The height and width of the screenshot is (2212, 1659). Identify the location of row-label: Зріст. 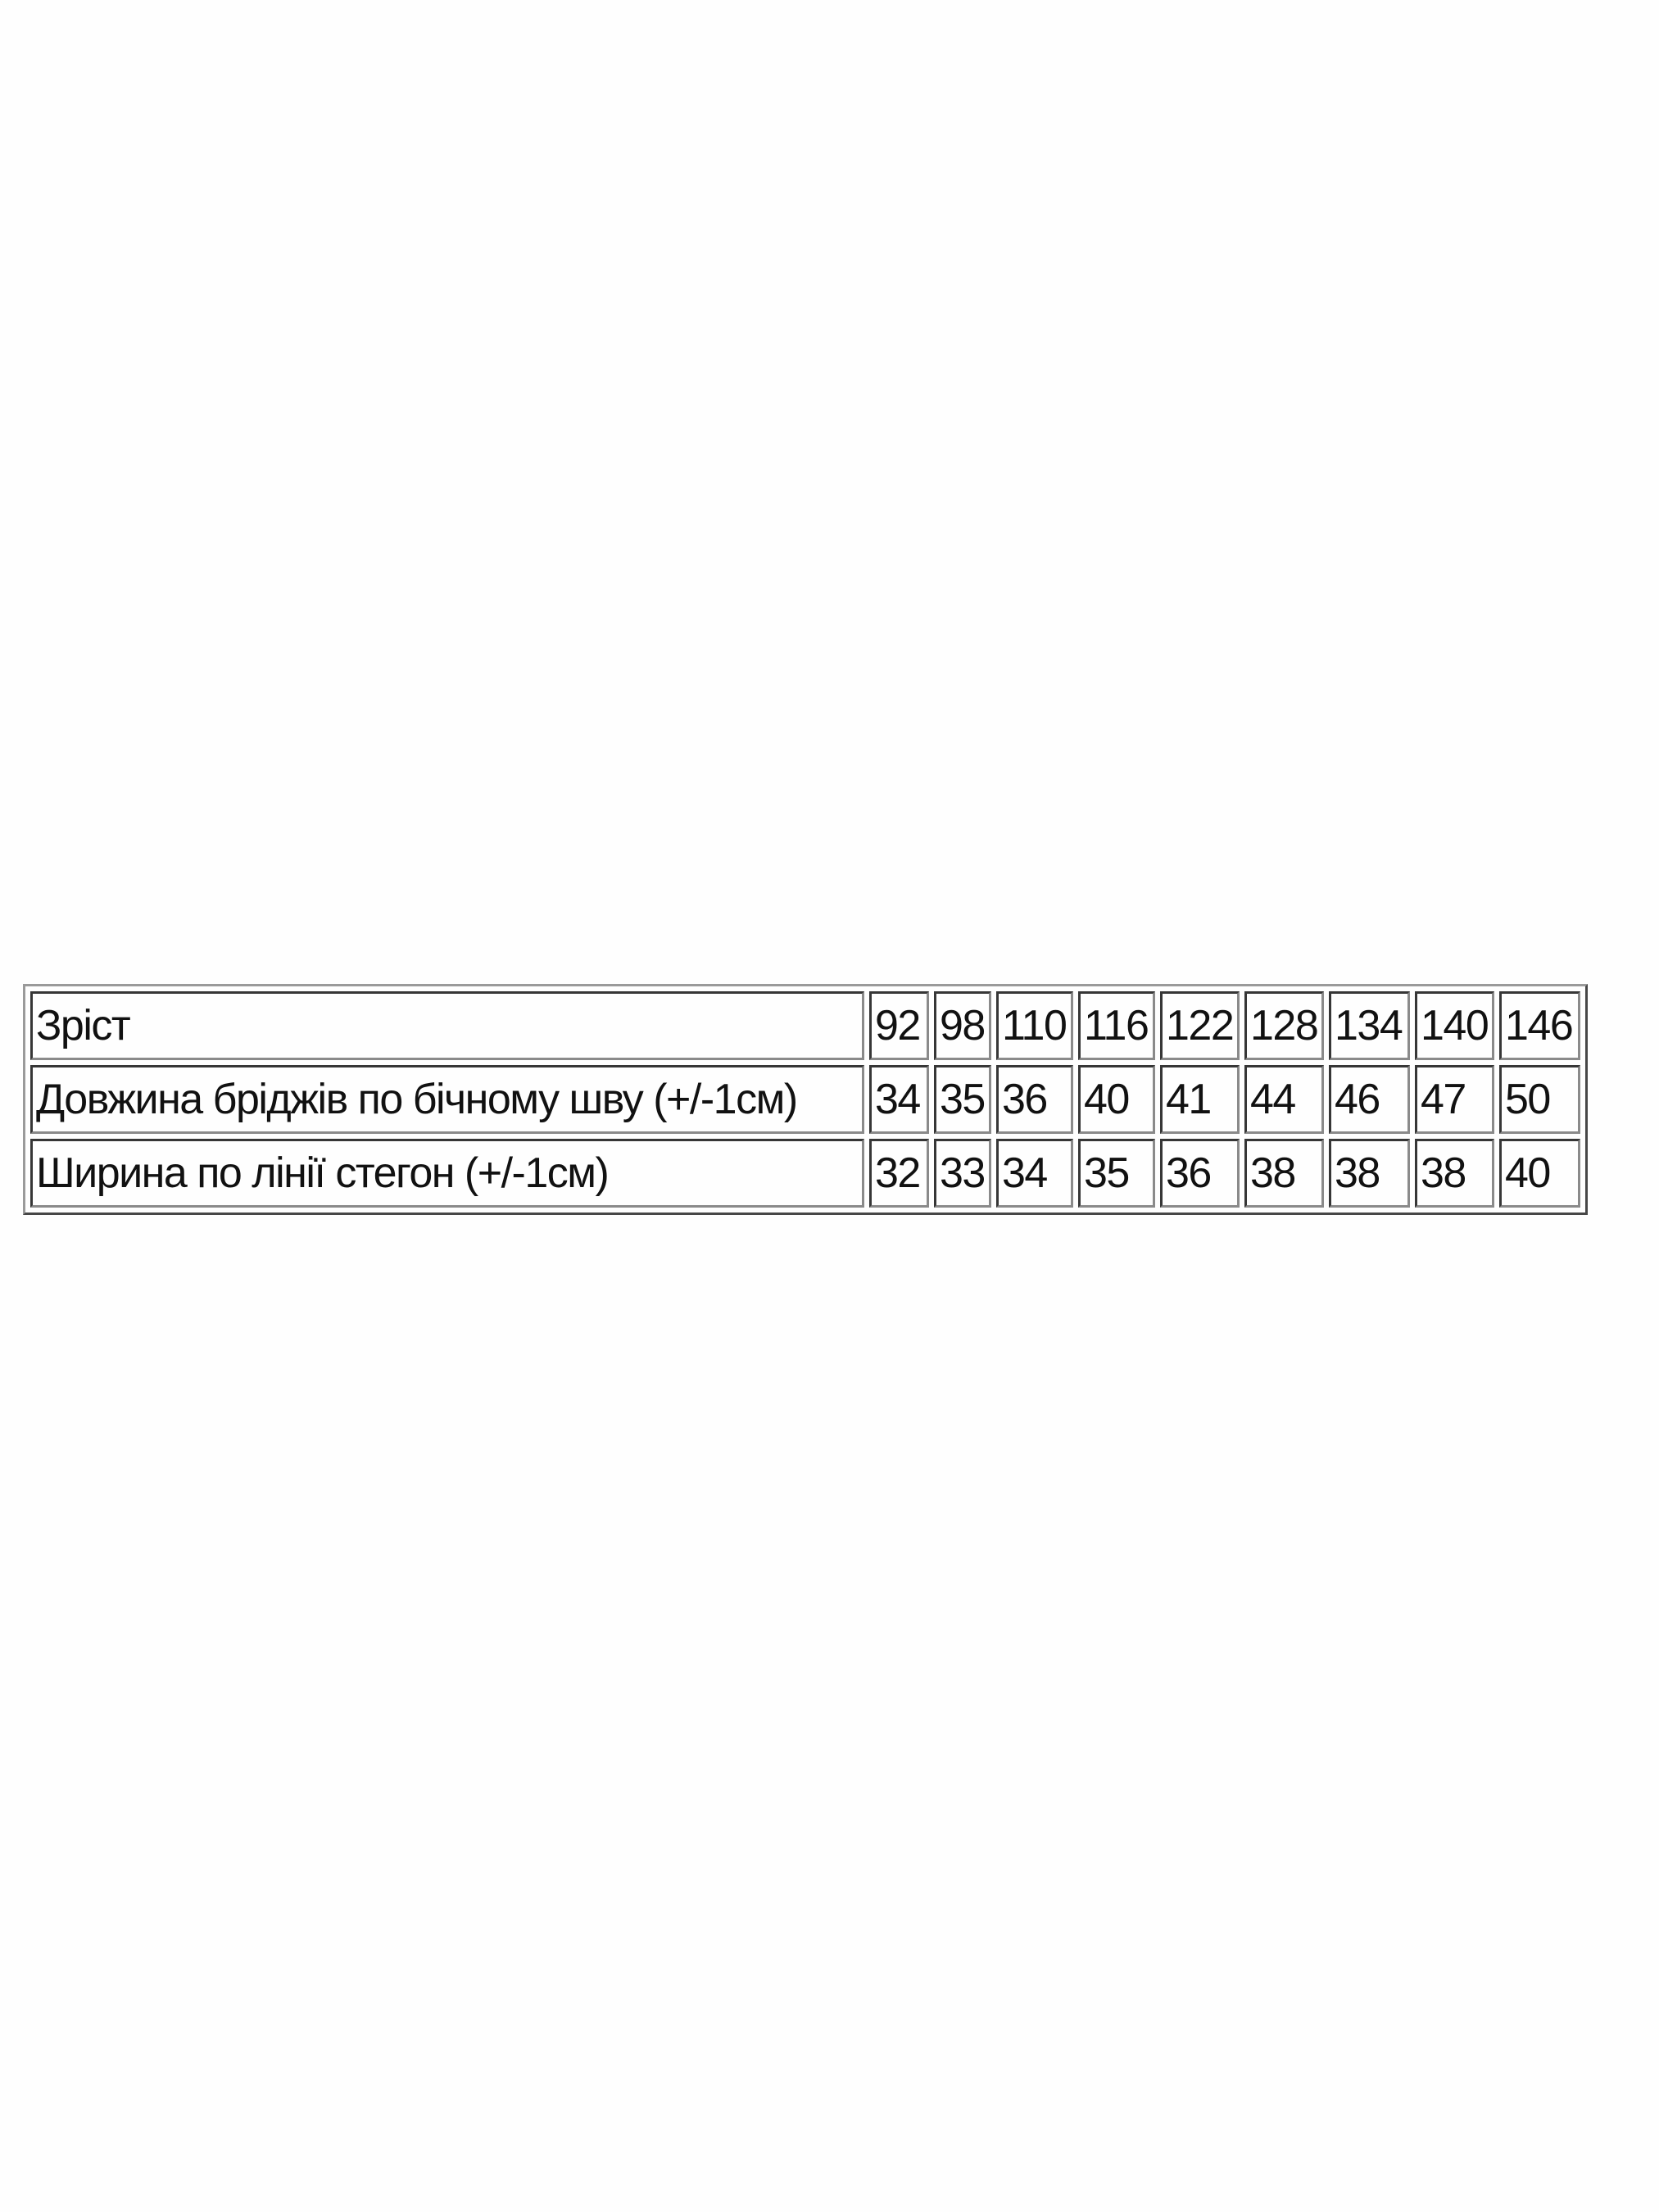
(447, 1025).